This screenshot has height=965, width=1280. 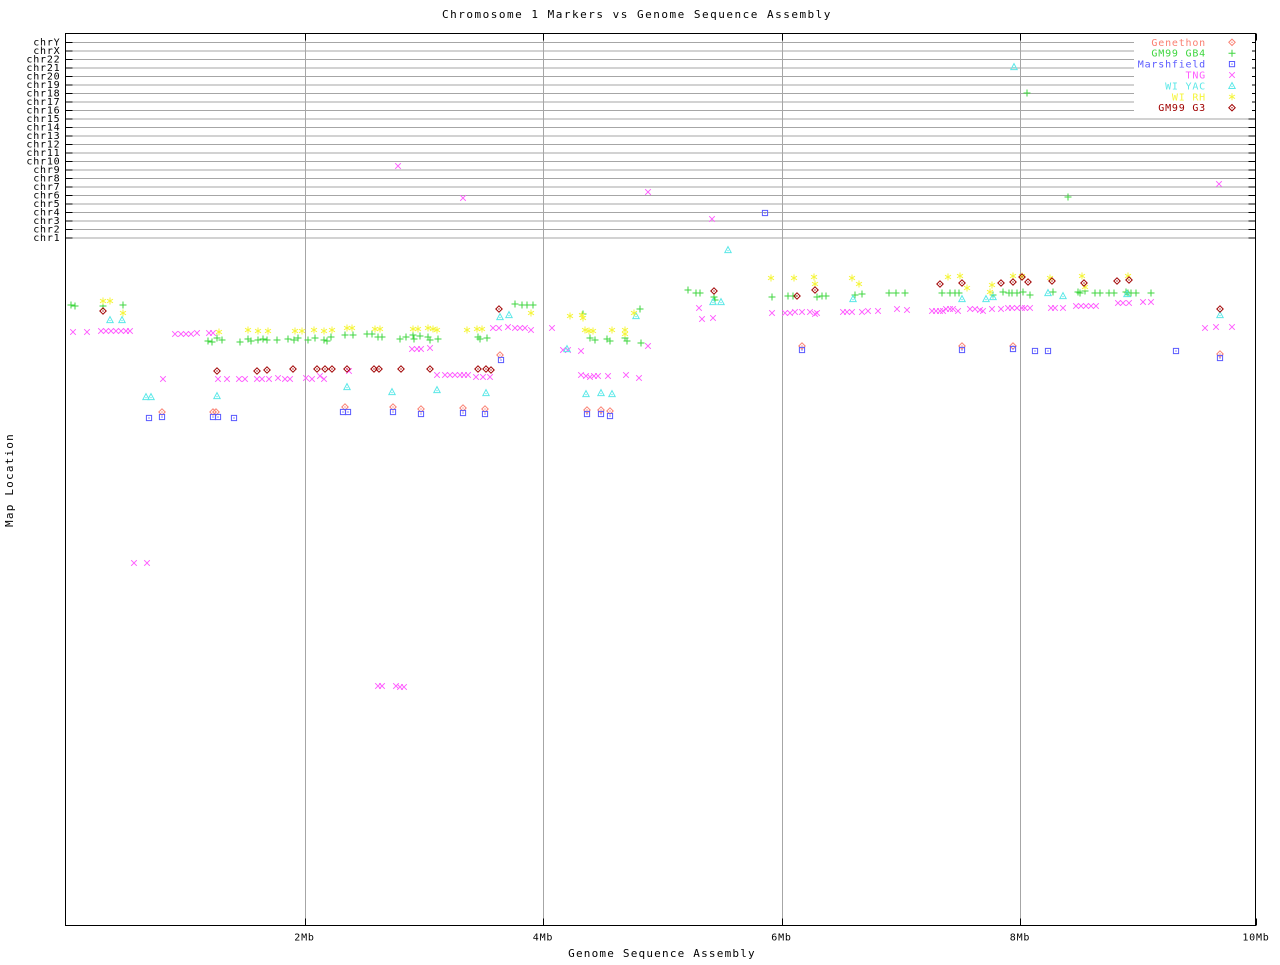 I want to click on y-tick-label: chr8, so click(x=46, y=179).